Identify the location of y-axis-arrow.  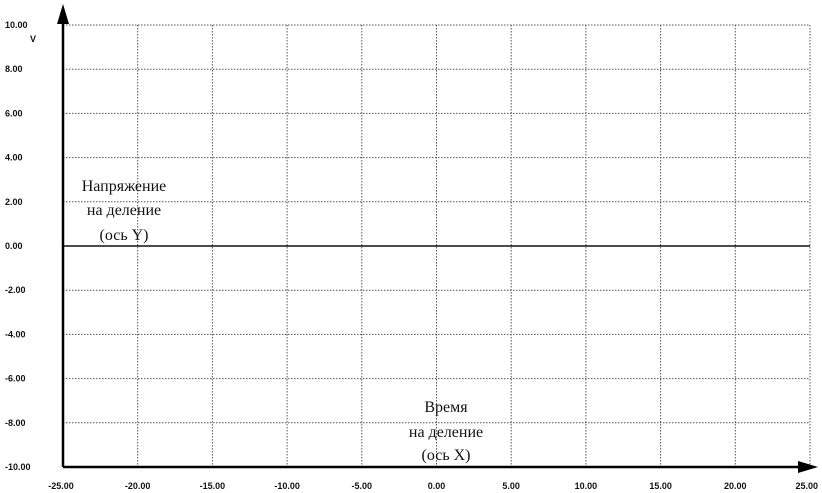
(63, 14).